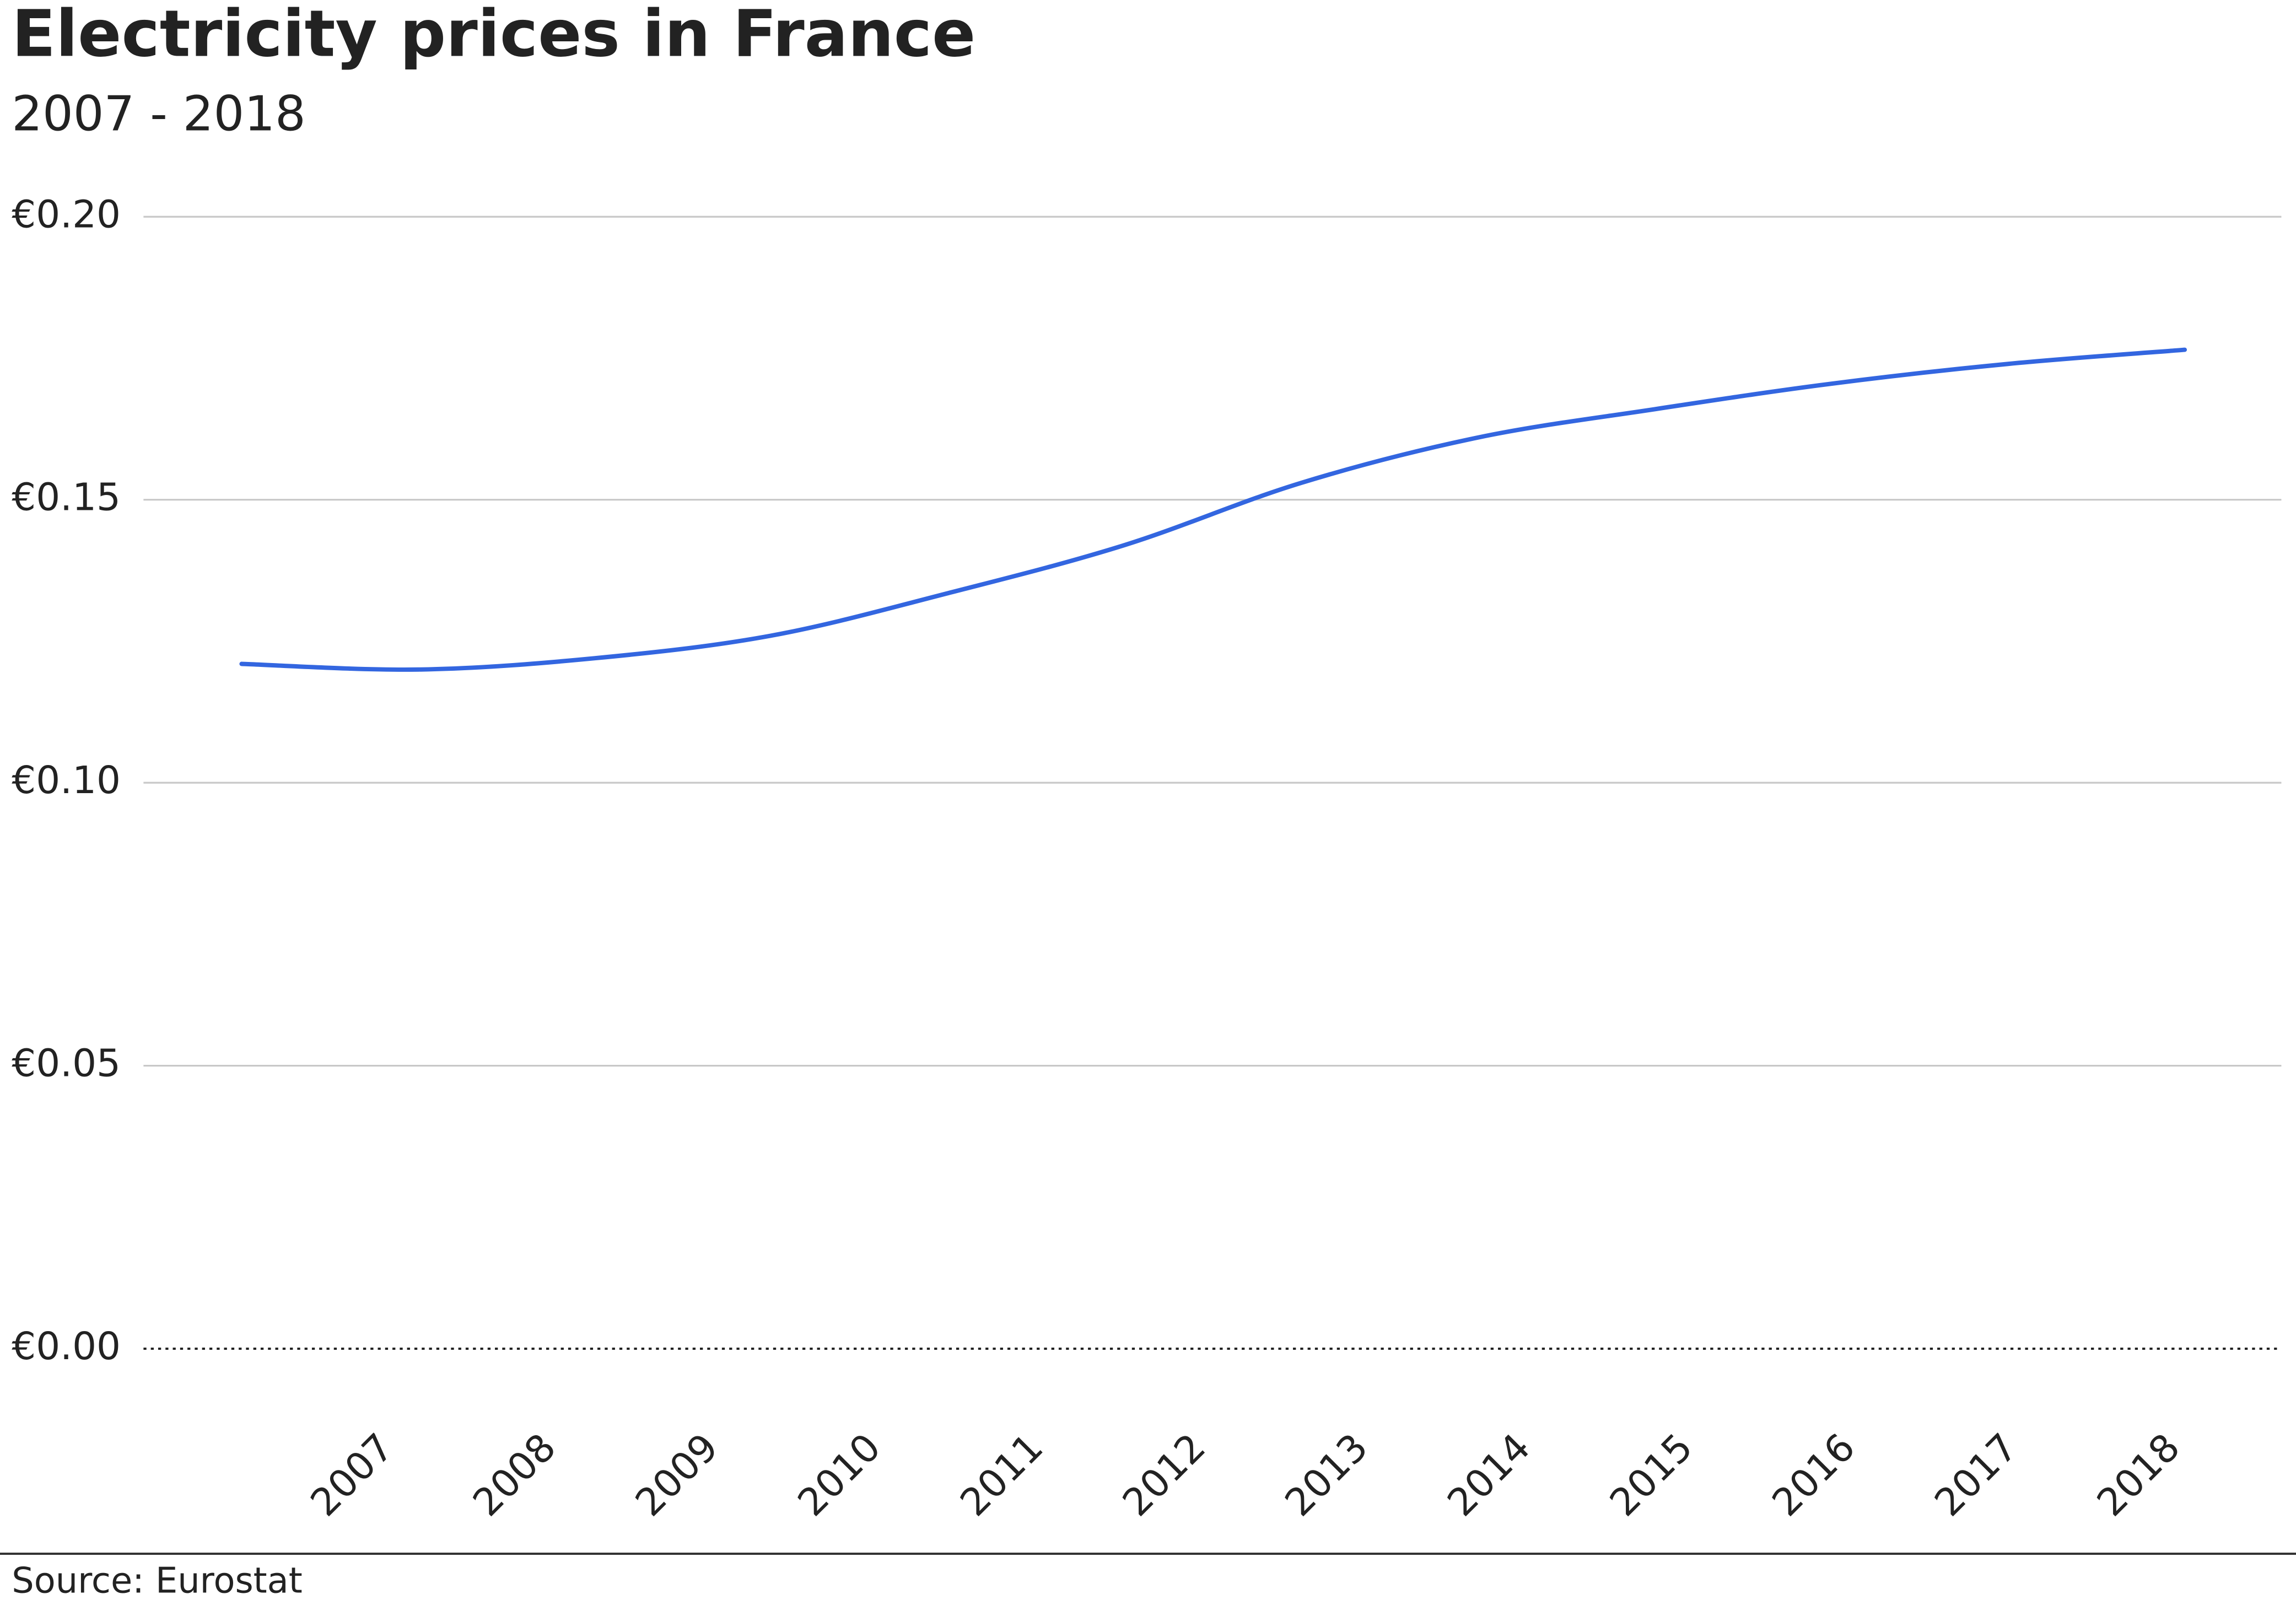 This screenshot has width=2296, height=1605. Describe the element at coordinates (2139, 1475) in the screenshot. I see `x-tick-label: 2018` at that location.